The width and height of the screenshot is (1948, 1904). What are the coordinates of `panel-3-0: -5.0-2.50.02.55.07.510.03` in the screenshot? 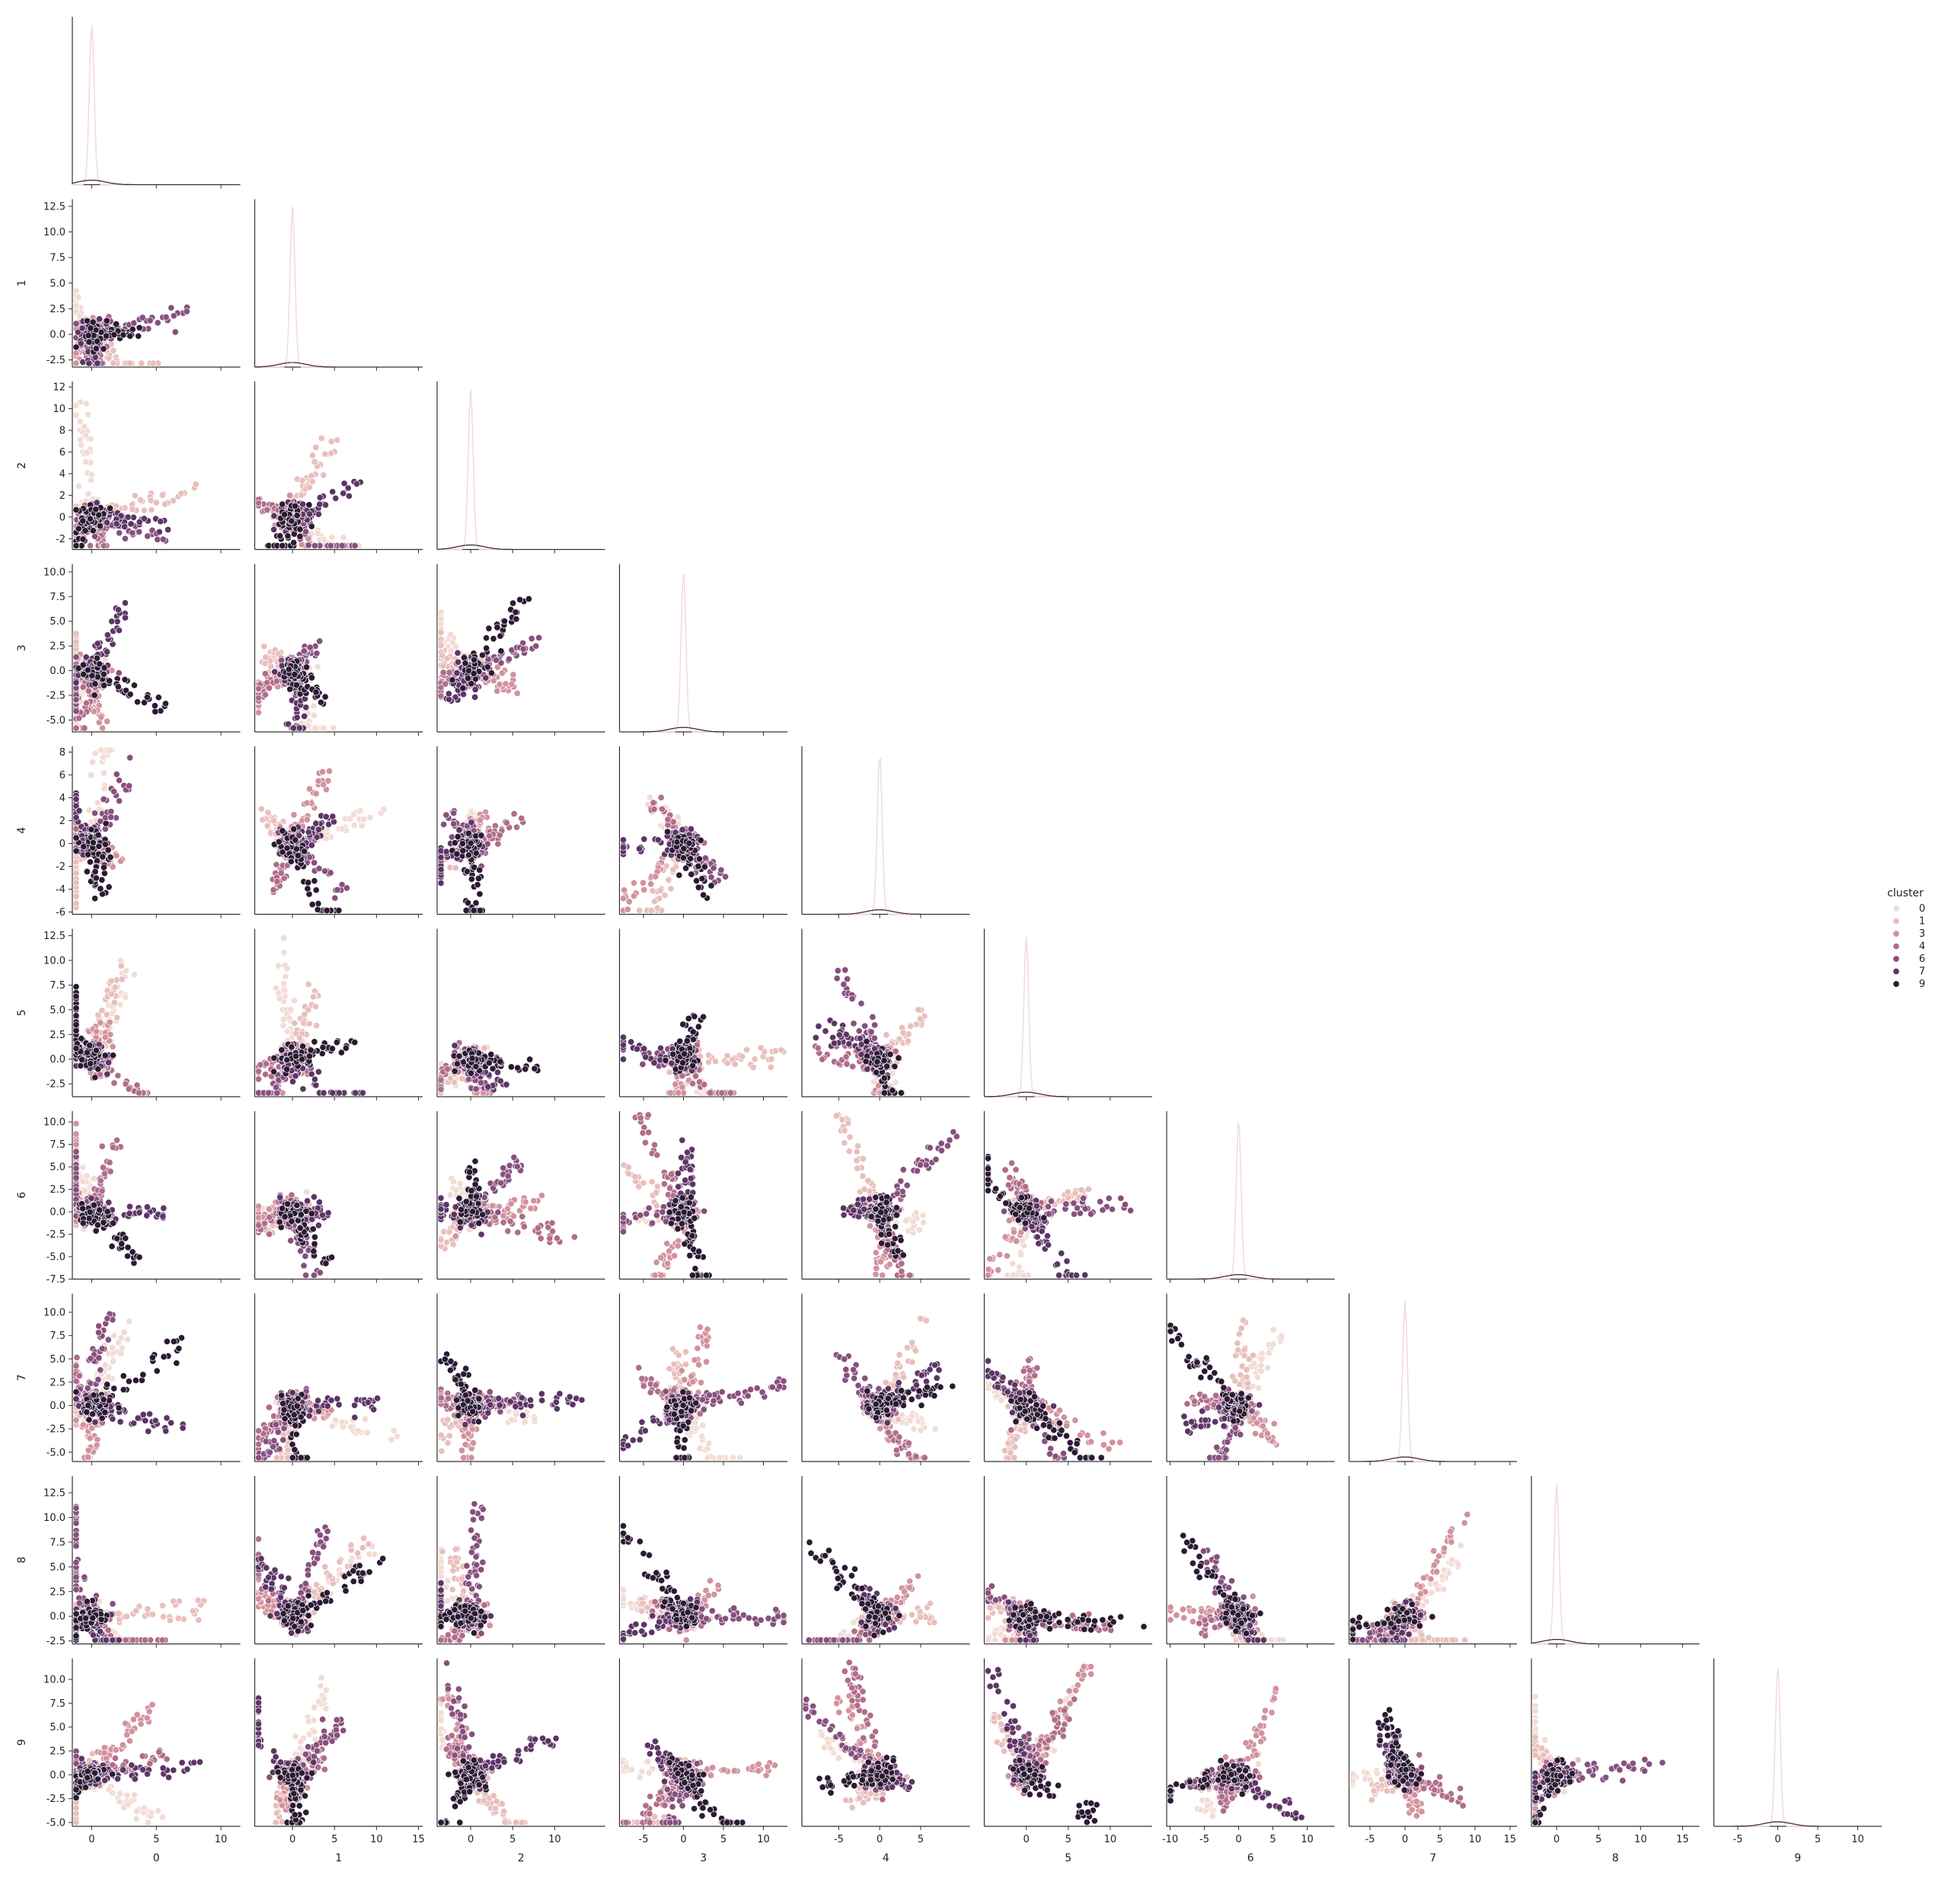 It's located at (128, 650).